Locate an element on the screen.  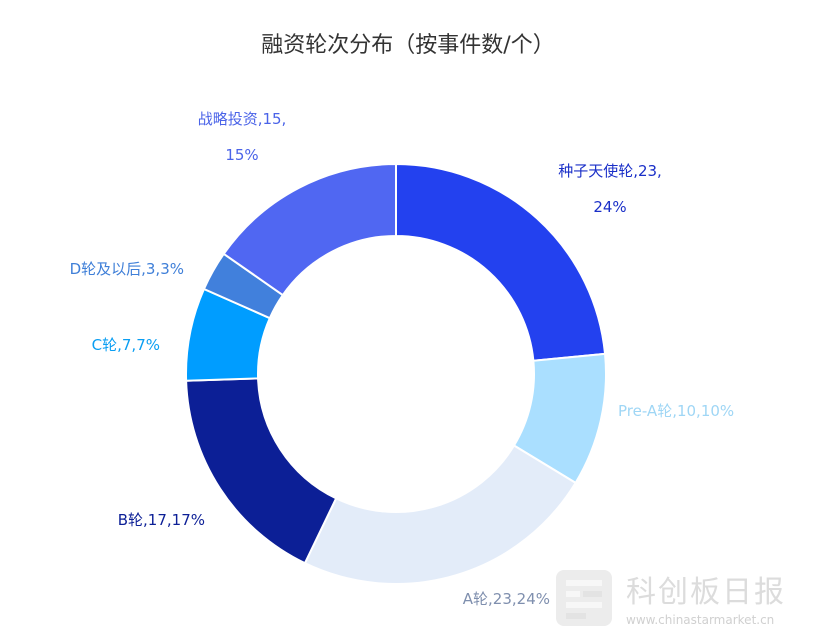
slice-label-4: B轮,17,17% is located at coordinates (161, 520).